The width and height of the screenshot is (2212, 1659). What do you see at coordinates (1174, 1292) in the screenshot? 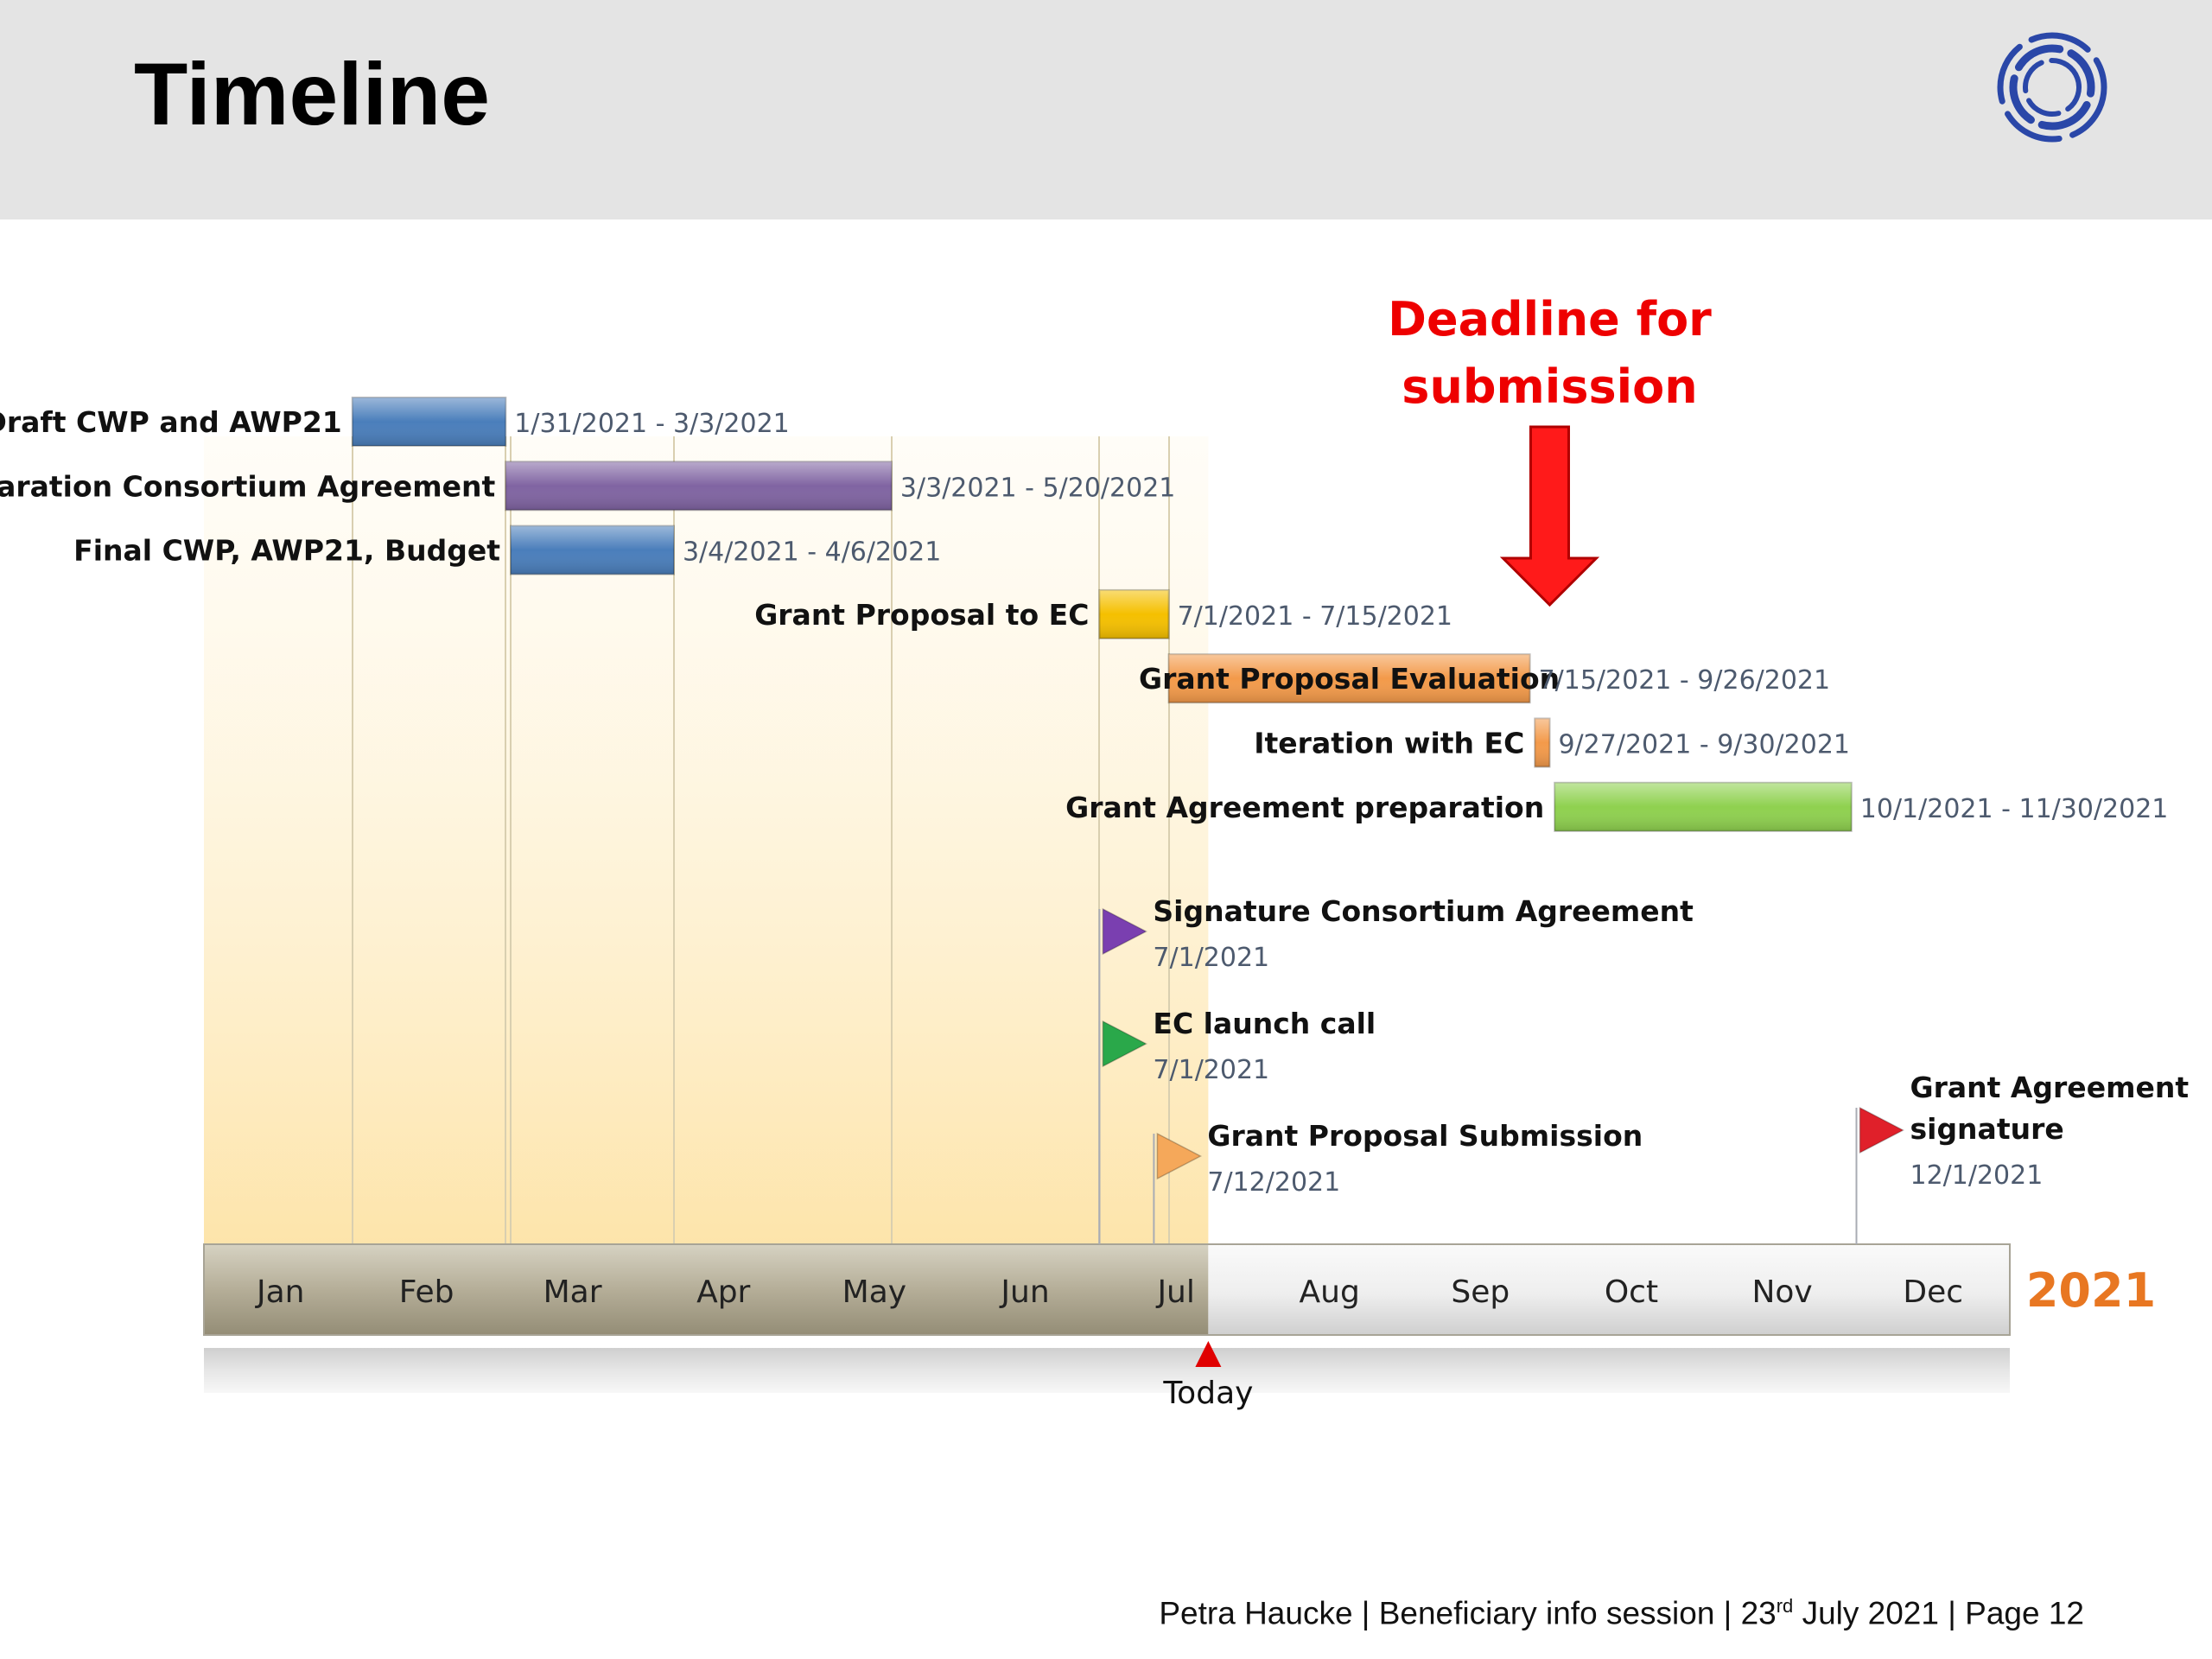
I see `month-tick-label: Jul` at bounding box center [1174, 1292].